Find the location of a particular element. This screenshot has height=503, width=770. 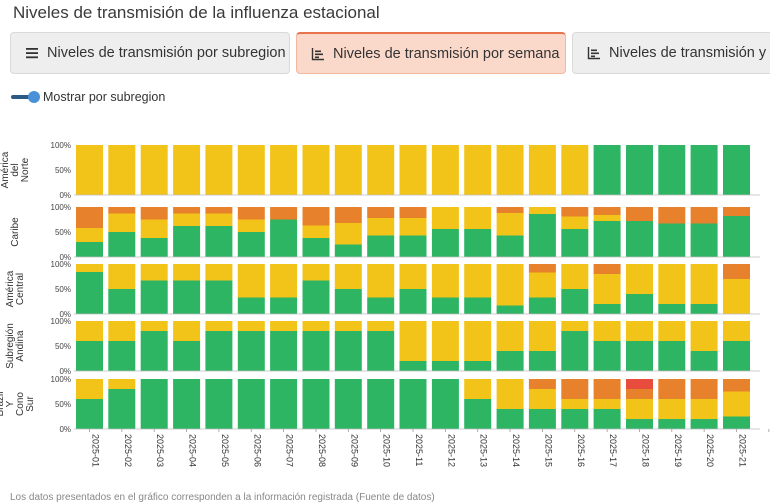

y-tick-label: 50% is located at coordinates (63, 170).